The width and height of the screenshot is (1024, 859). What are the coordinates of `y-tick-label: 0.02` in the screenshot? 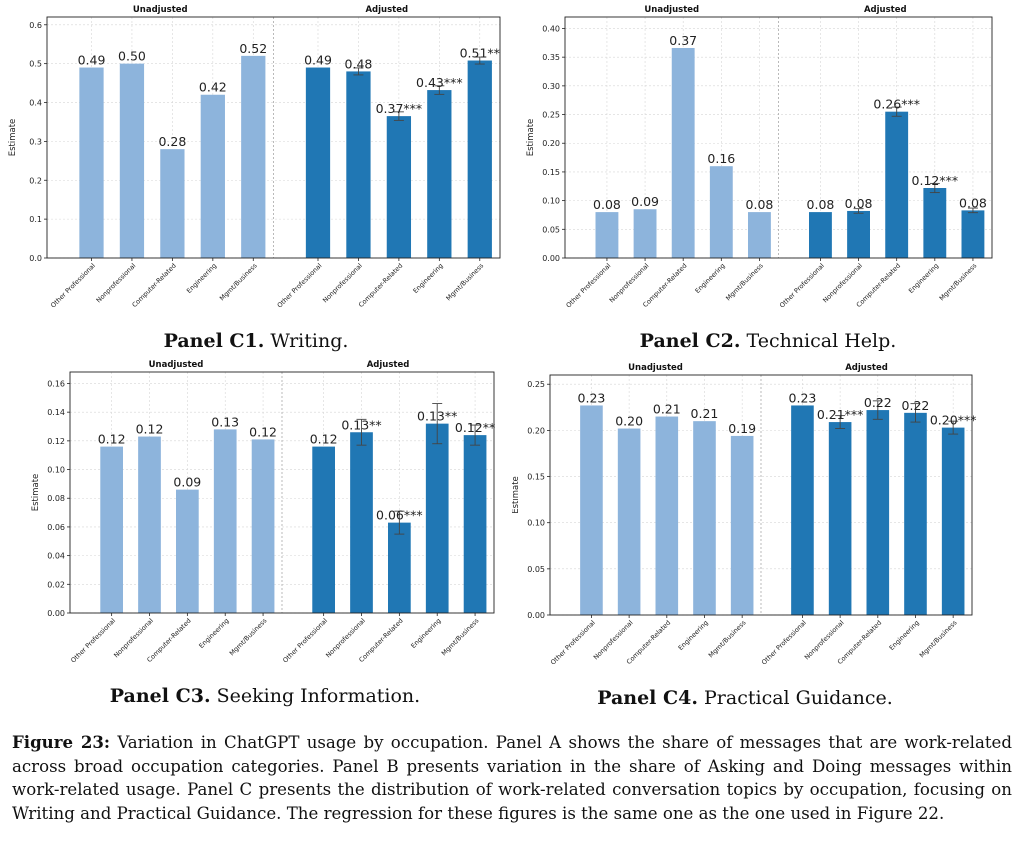 It's located at (56, 584).